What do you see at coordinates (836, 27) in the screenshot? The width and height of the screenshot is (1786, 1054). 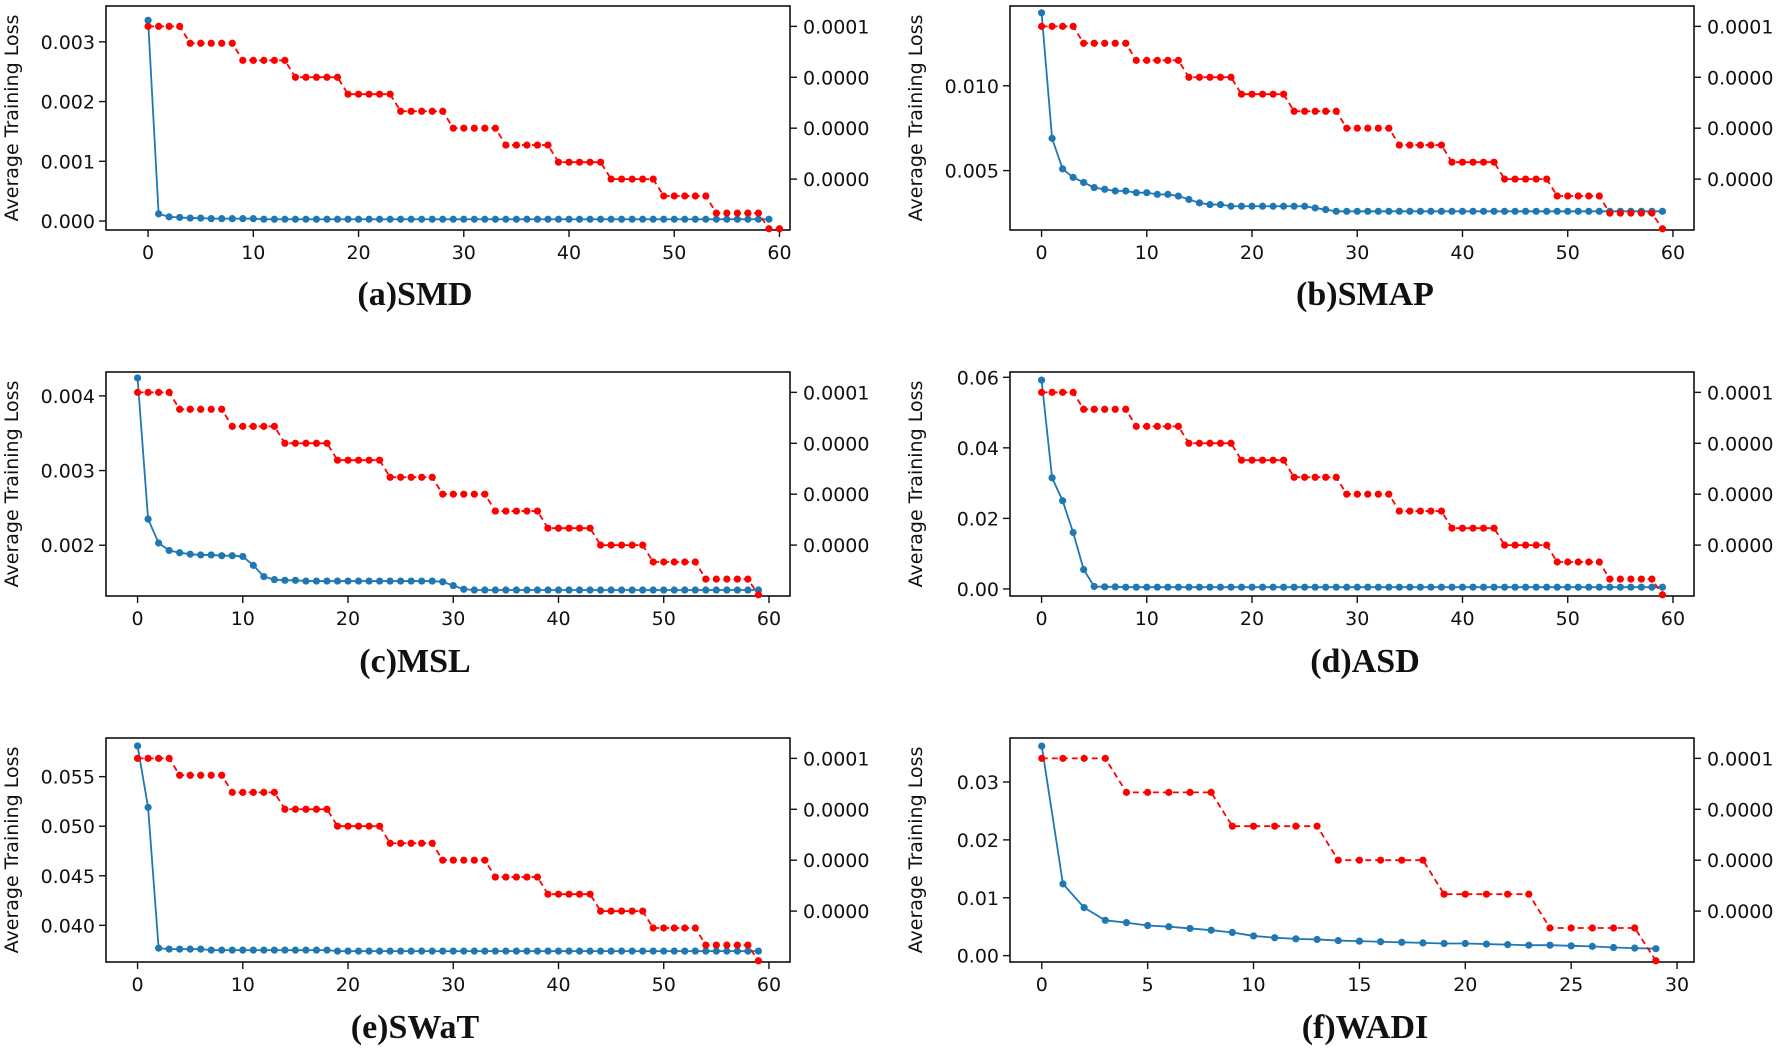 I see `right-y-tick-label: 0.0001` at bounding box center [836, 27].